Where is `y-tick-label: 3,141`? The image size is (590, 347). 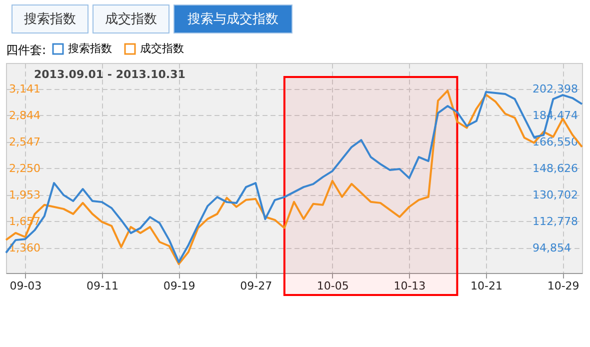 y-tick-label: 3,141 is located at coordinates (24, 89).